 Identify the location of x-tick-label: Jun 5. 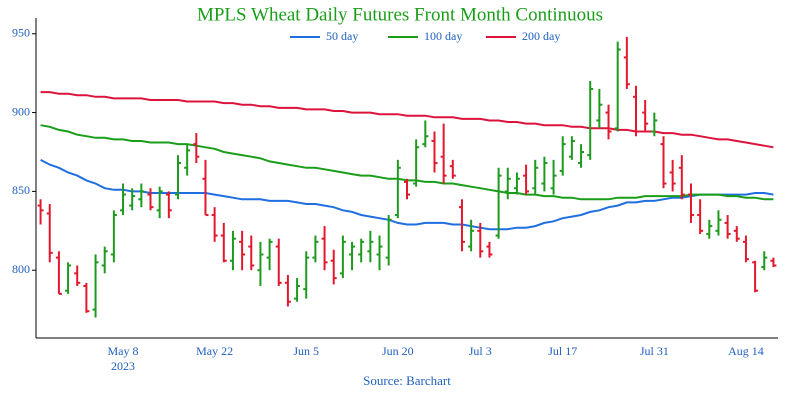
(306, 351).